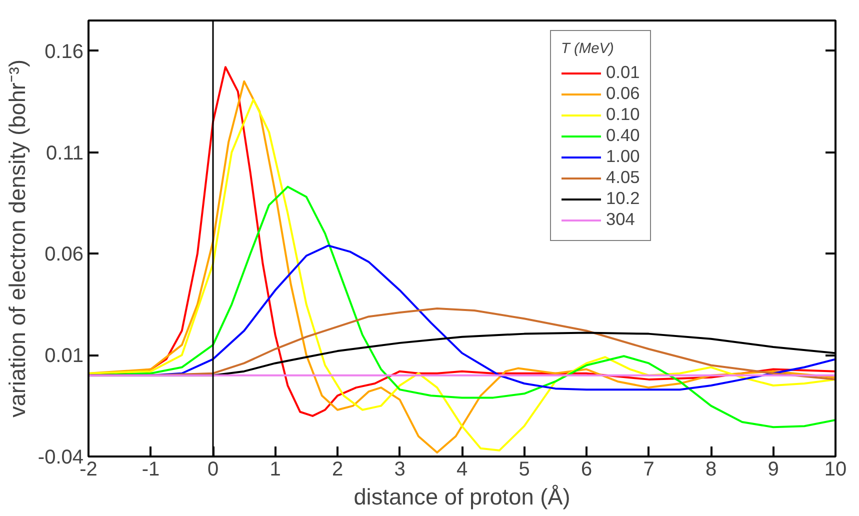  Describe the element at coordinates (64, 356) in the screenshot. I see `y-tick-label: 0.01` at that location.